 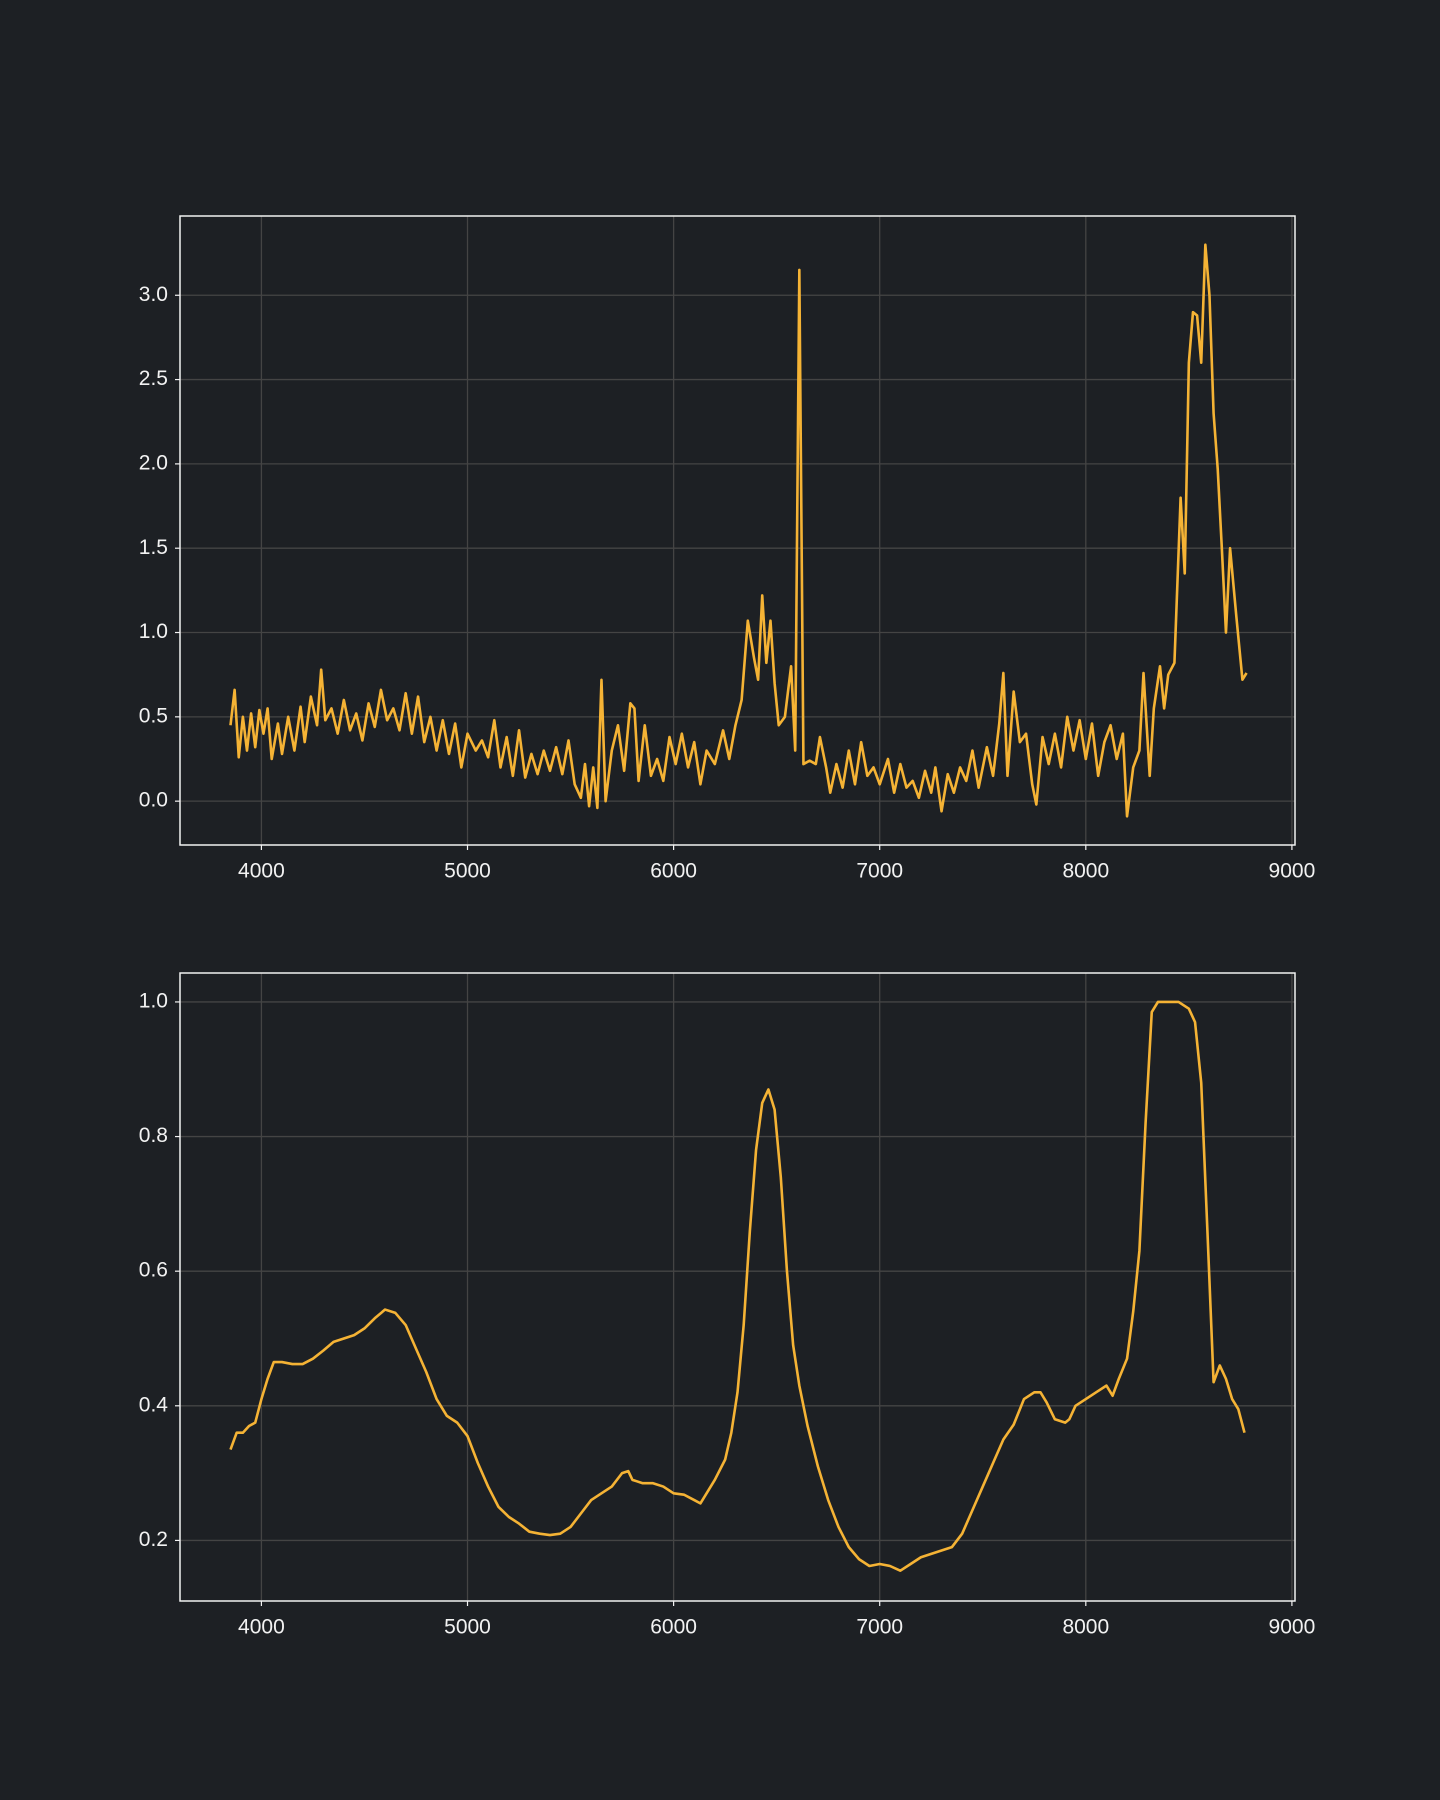 I want to click on y-tick-label: 0.6, so click(x=153, y=1270).